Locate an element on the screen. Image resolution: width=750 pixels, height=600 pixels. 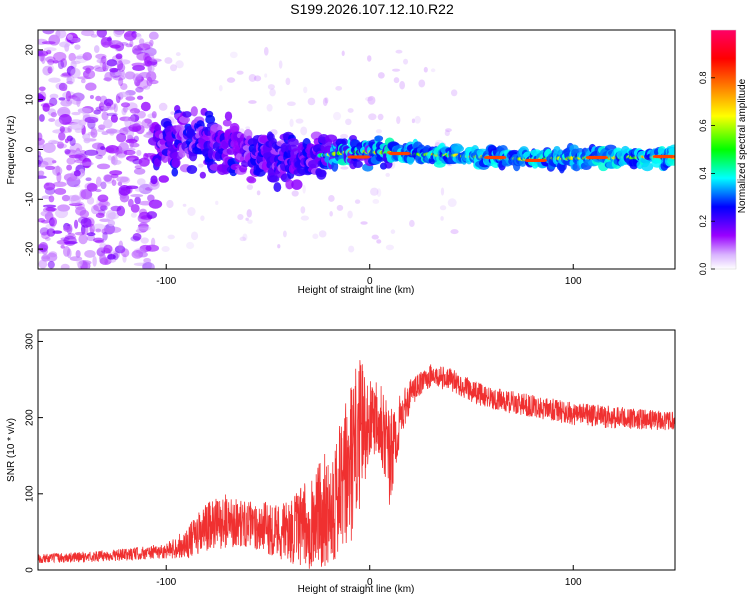
spectrogram-ytick-label: 0 is located at coordinates (30, 149).